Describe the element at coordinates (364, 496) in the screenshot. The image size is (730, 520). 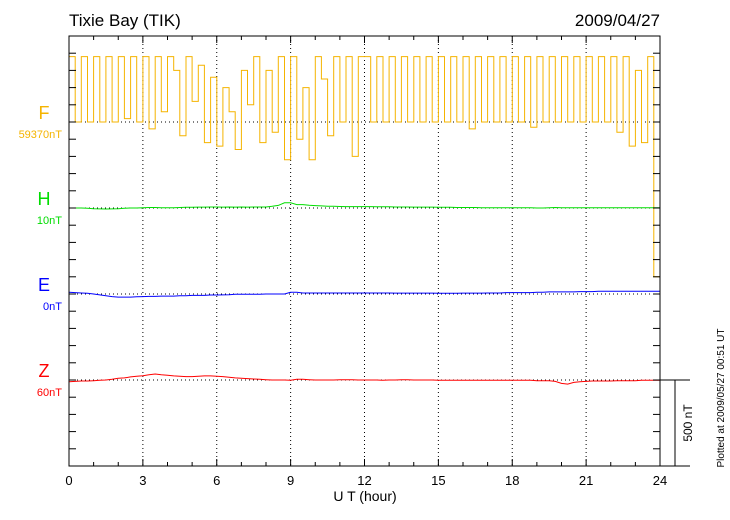
I see `x-axis-label: U T (hour)` at that location.